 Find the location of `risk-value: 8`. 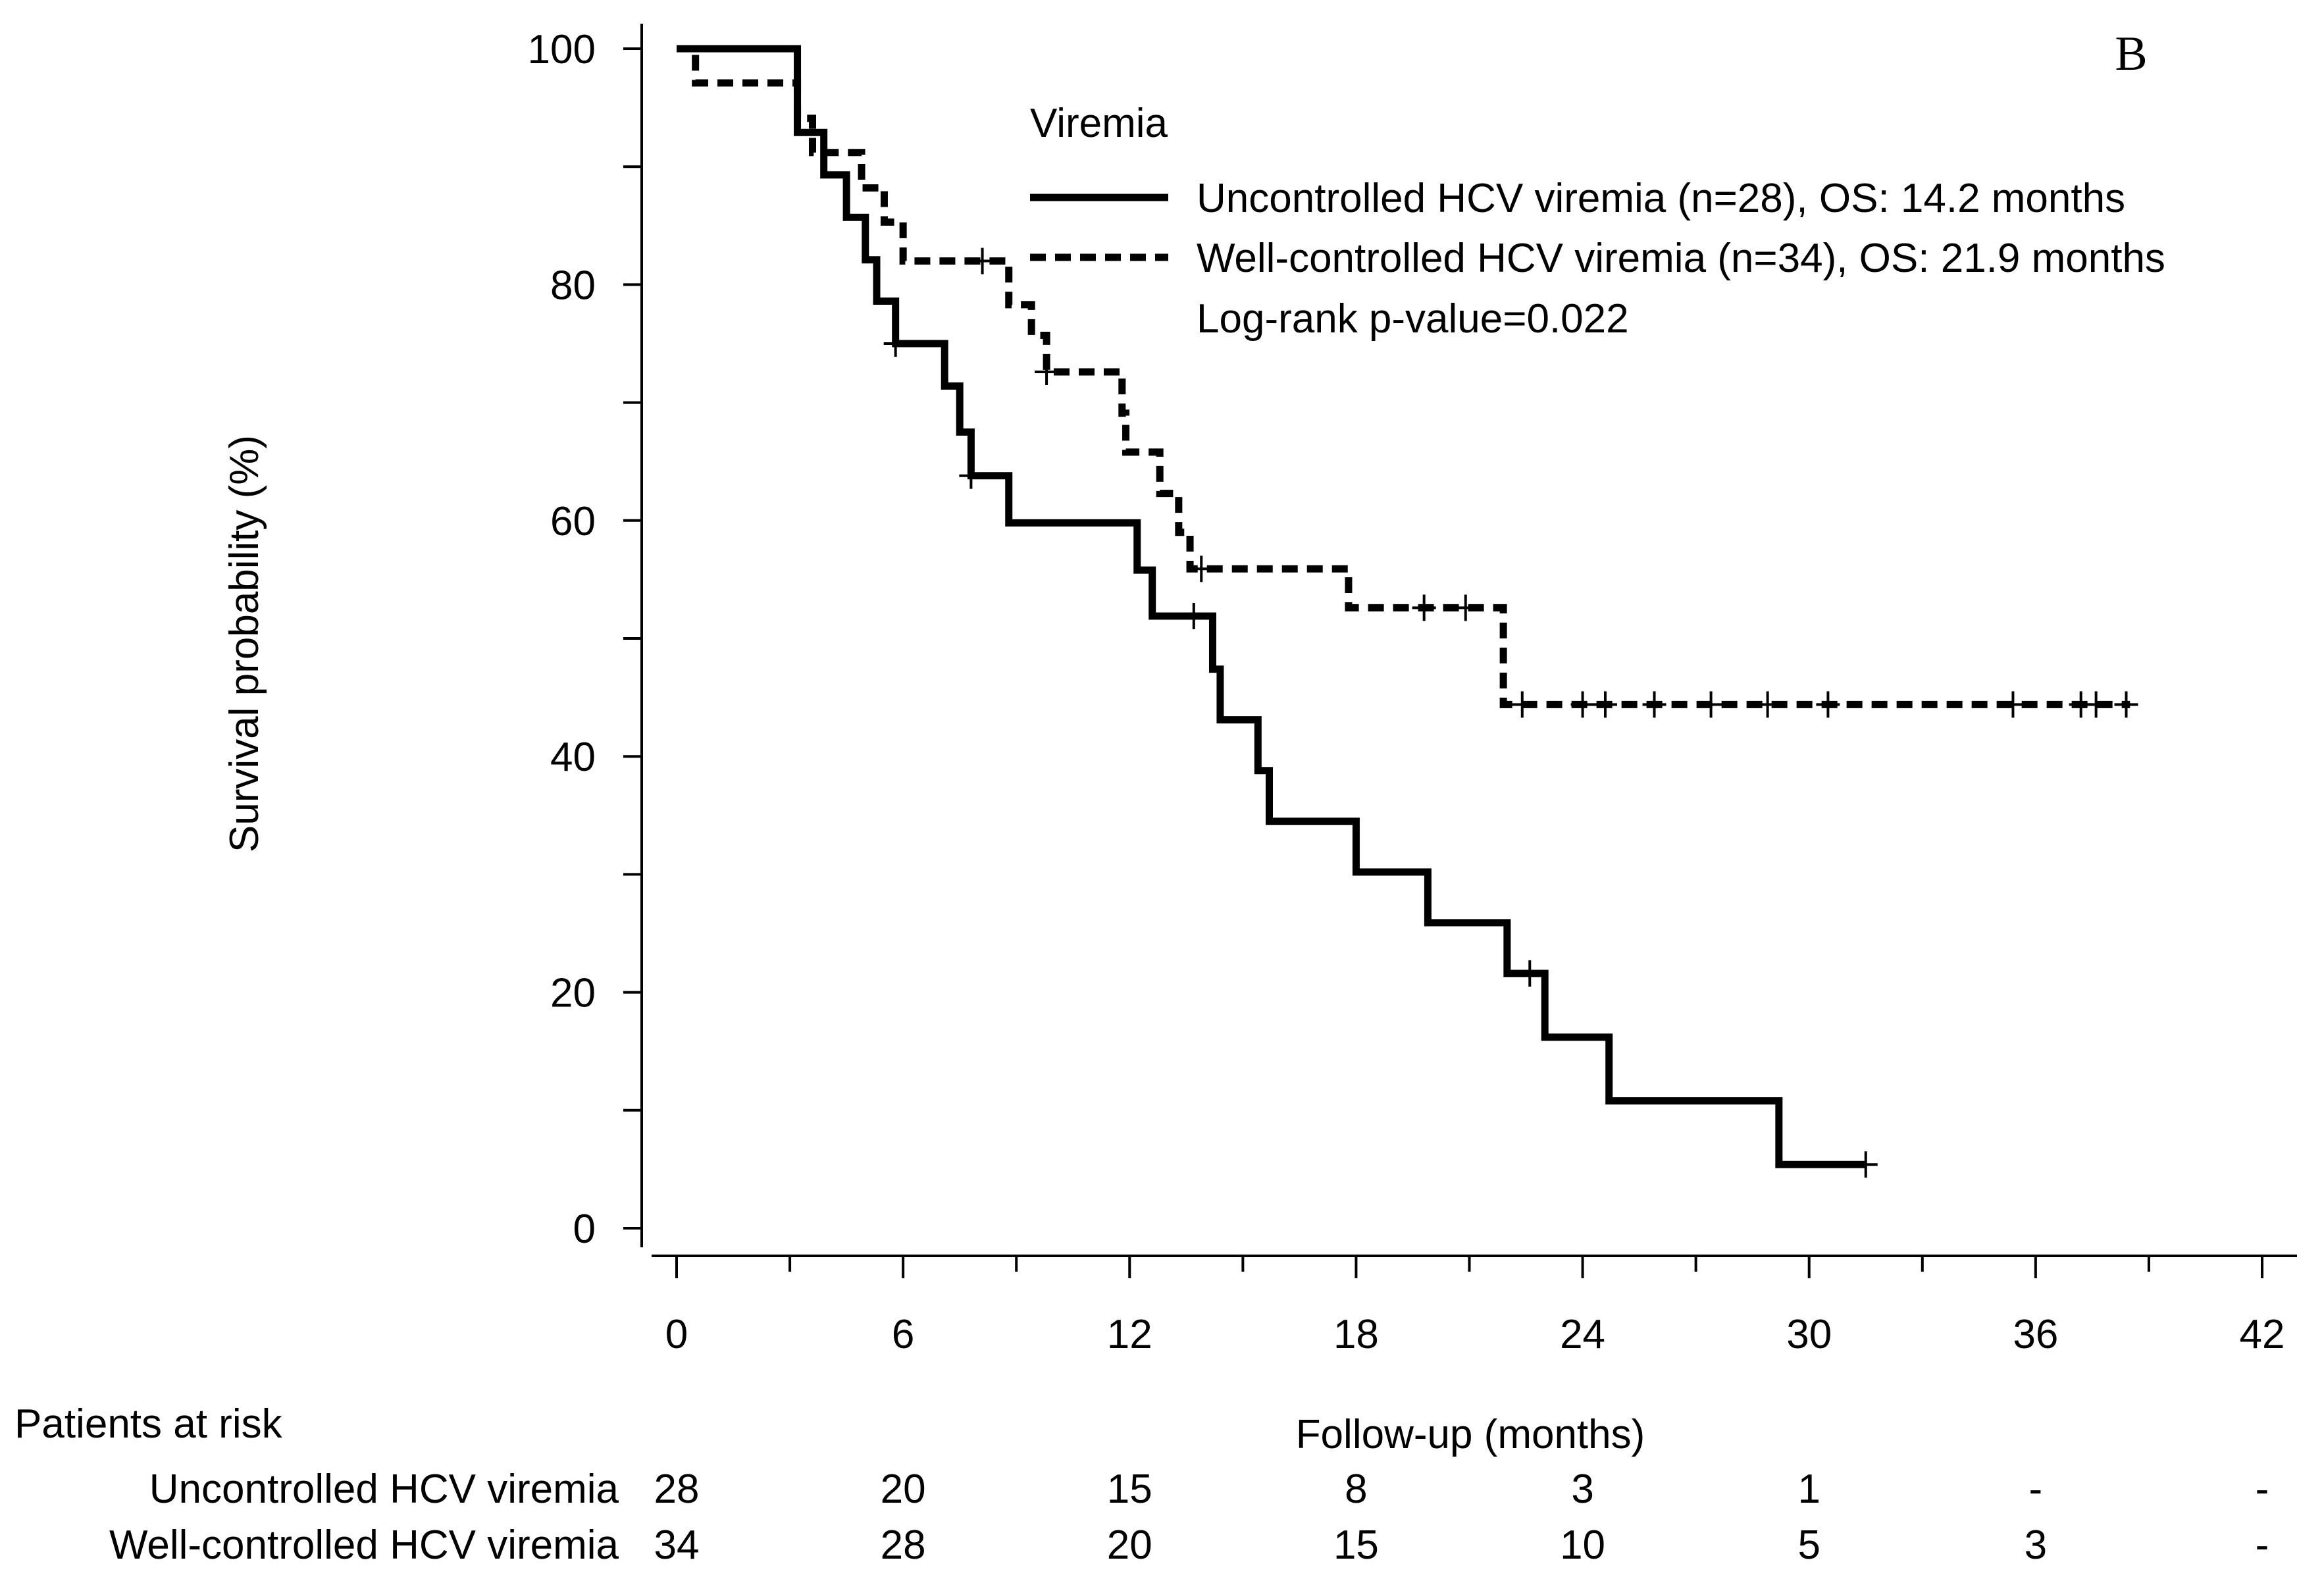

risk-value: 8 is located at coordinates (1356, 1489).